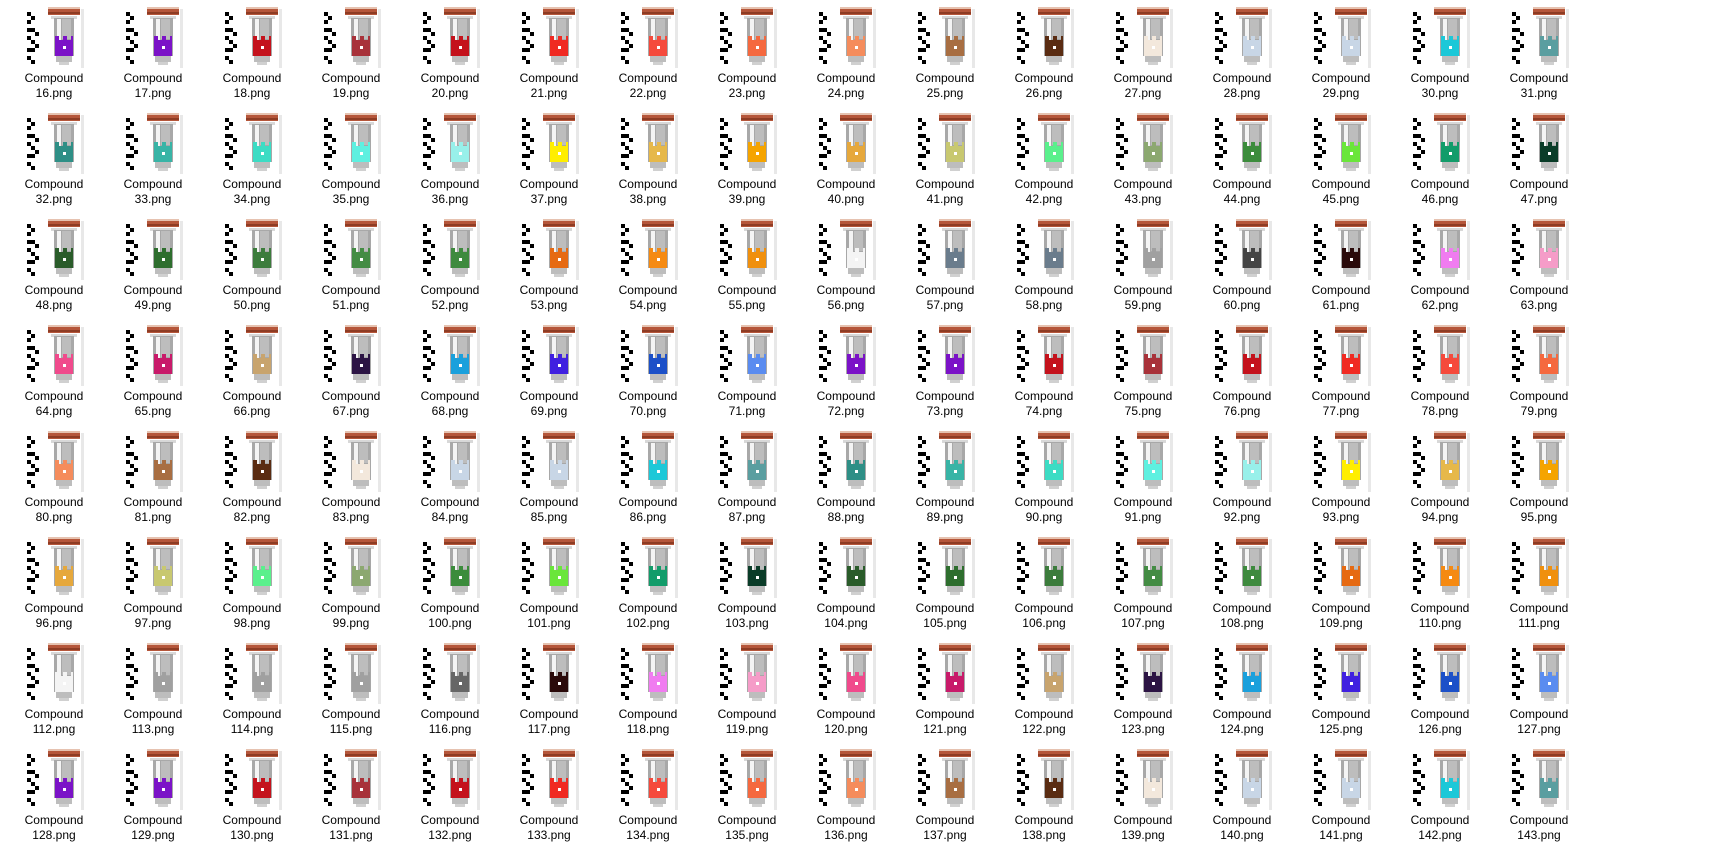  I want to click on file-item: Compound 95.png, so click(1539, 477).